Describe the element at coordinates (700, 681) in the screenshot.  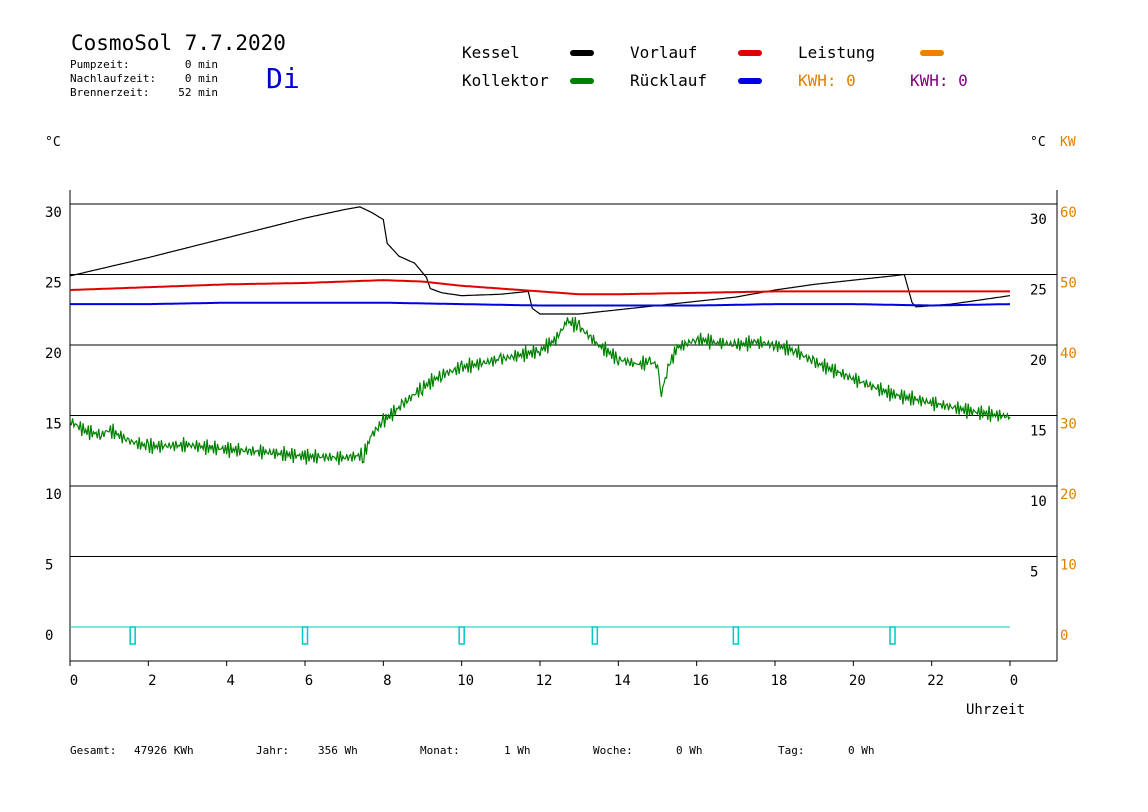
I see `x-tick-label: 16` at that location.